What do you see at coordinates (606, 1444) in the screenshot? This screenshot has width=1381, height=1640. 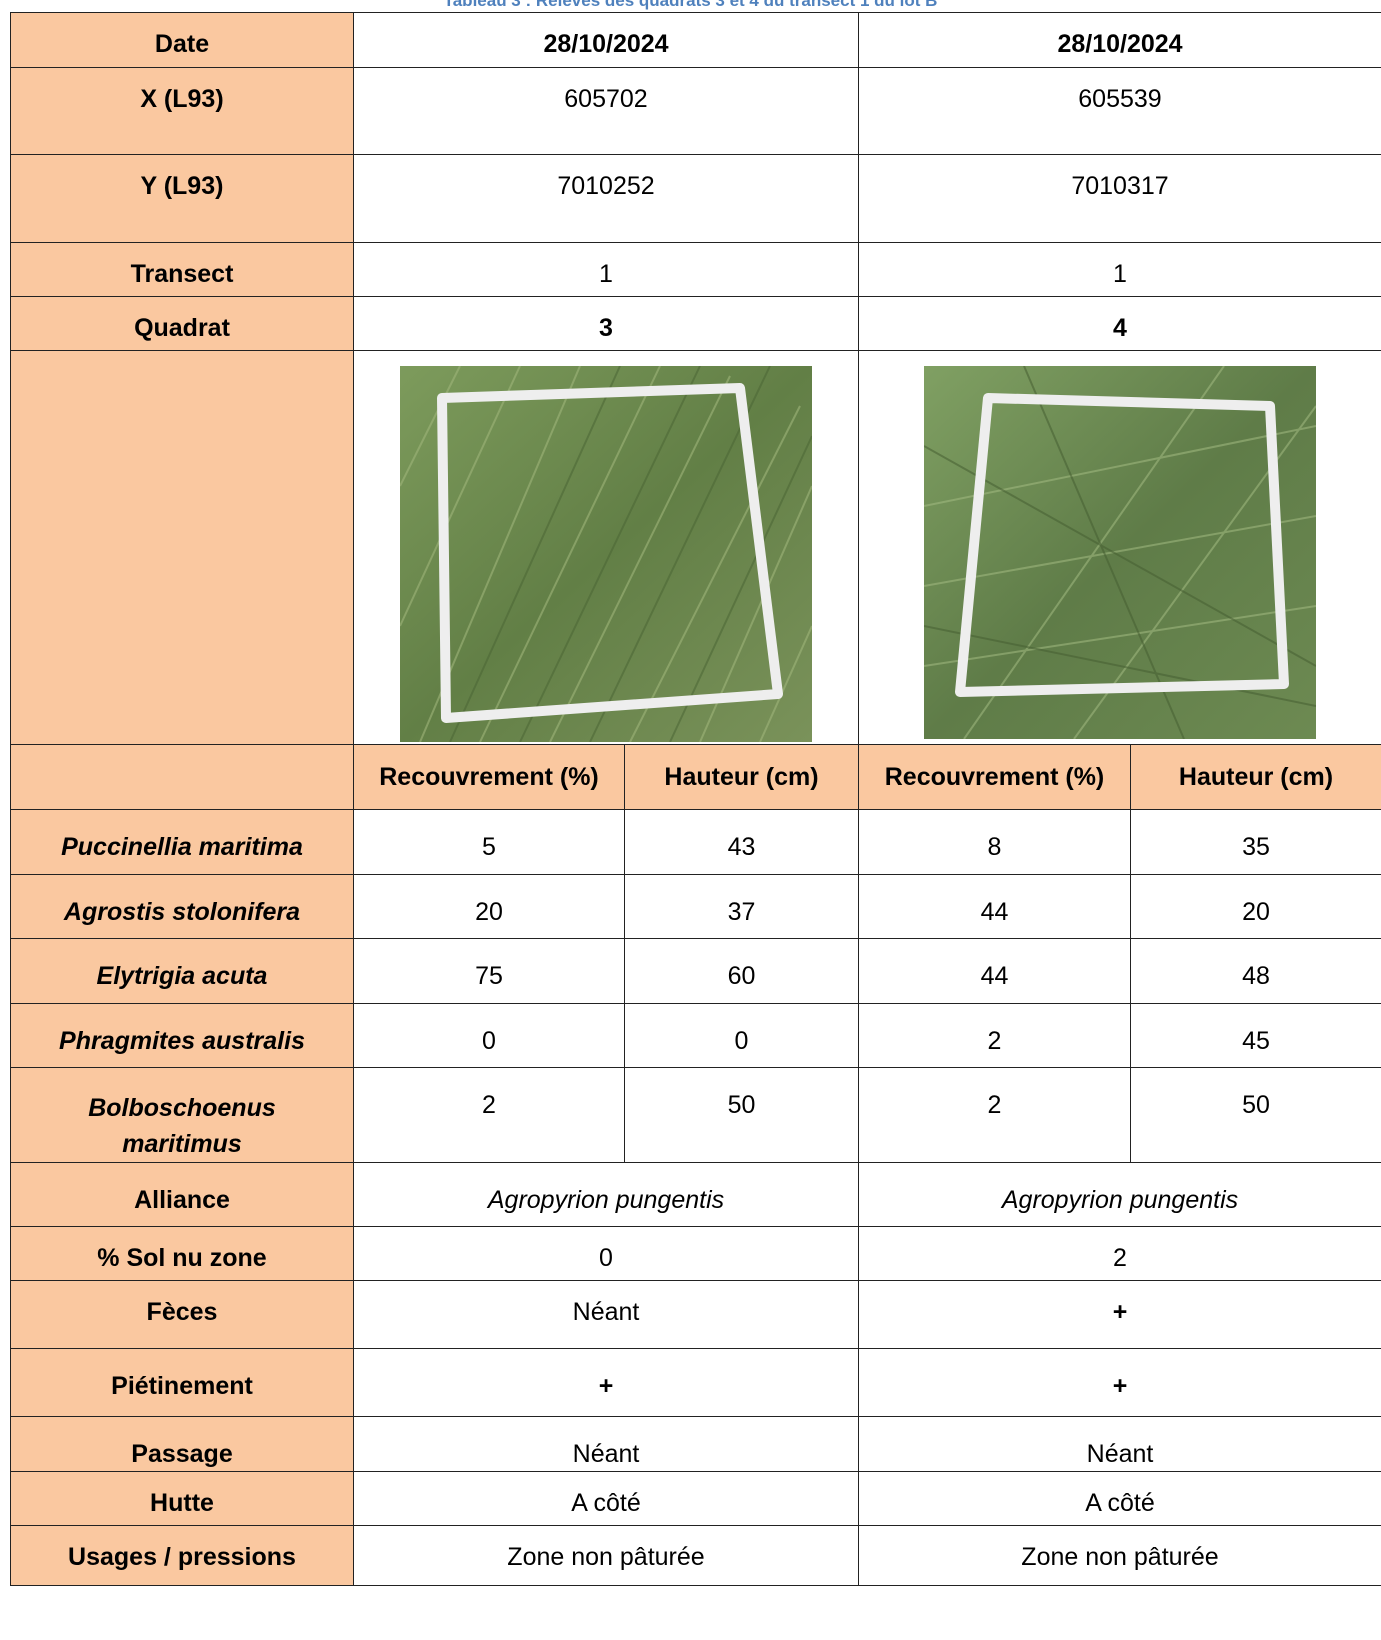 I see `q3-passage: Néant` at bounding box center [606, 1444].